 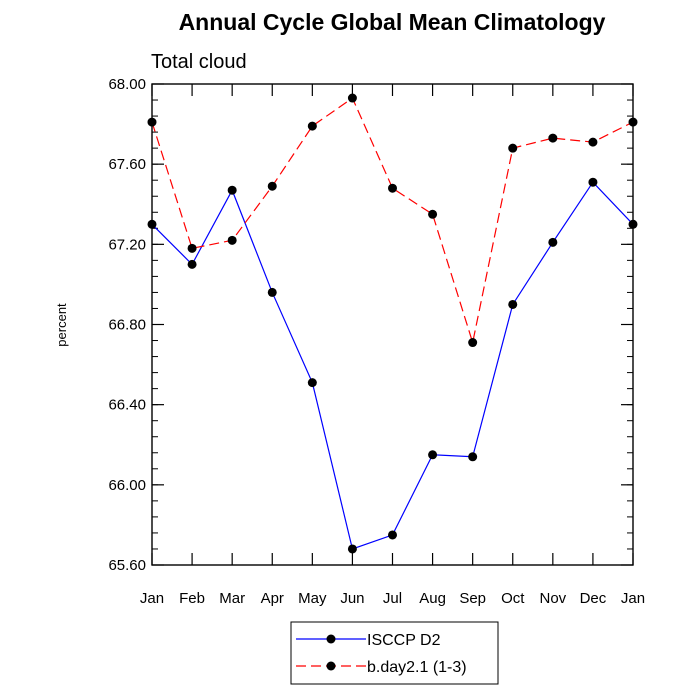 I want to click on y-tick-label: 67.60, so click(x=127, y=164).